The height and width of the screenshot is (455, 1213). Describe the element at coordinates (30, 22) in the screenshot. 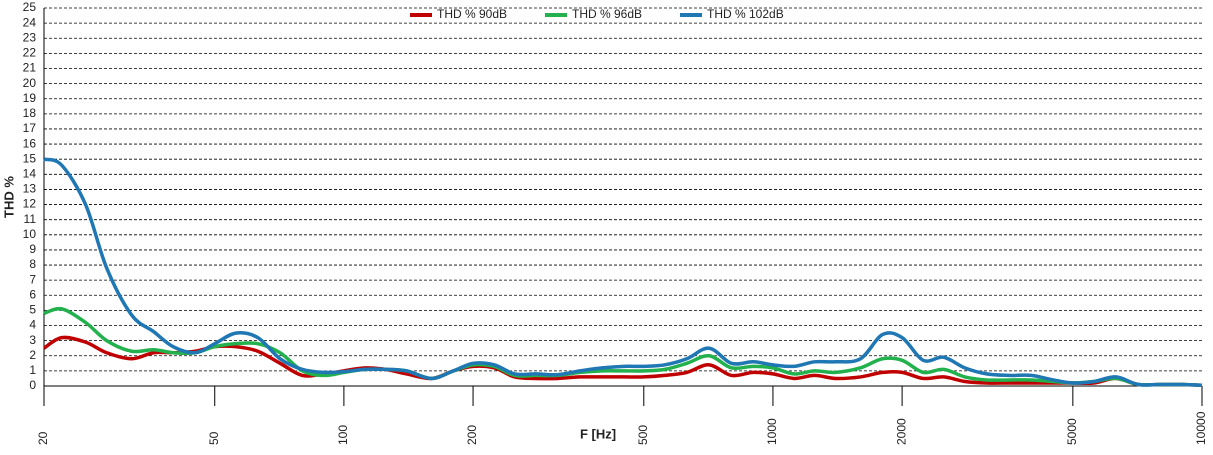

I see `y-tick-label: 24` at that location.